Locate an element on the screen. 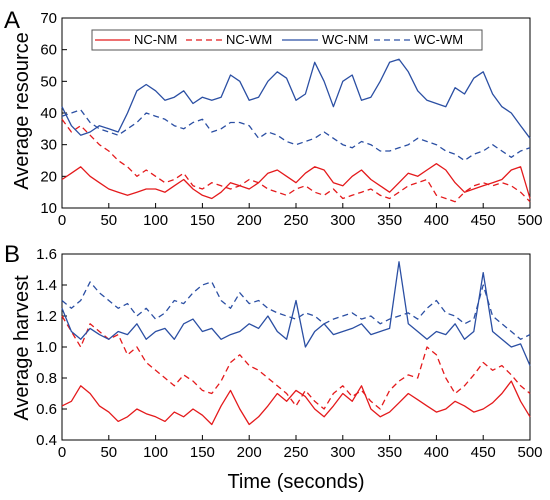 The width and height of the screenshot is (550, 500). y-axis-label-b: Average harvest is located at coordinates (22, 348).